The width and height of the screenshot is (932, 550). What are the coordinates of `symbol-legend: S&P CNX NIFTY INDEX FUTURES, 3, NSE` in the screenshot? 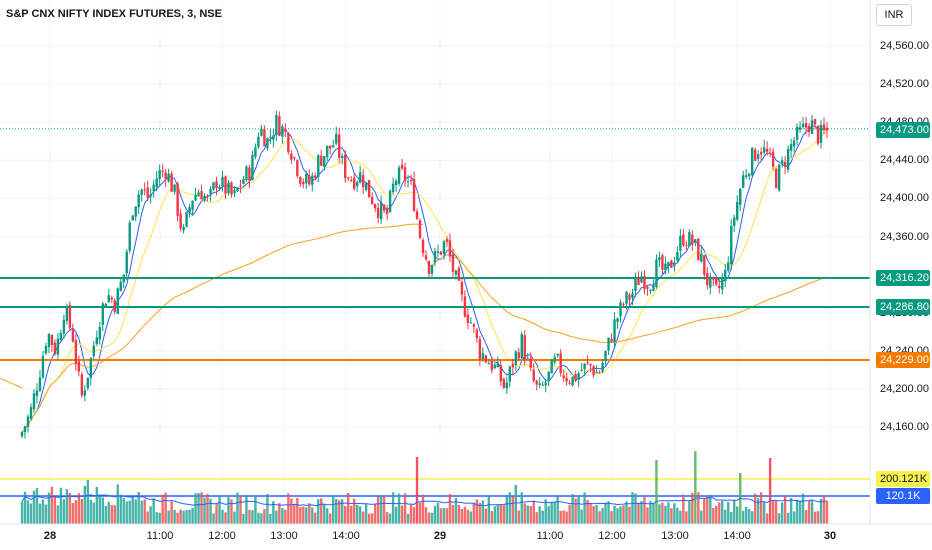 It's located at (114, 14).